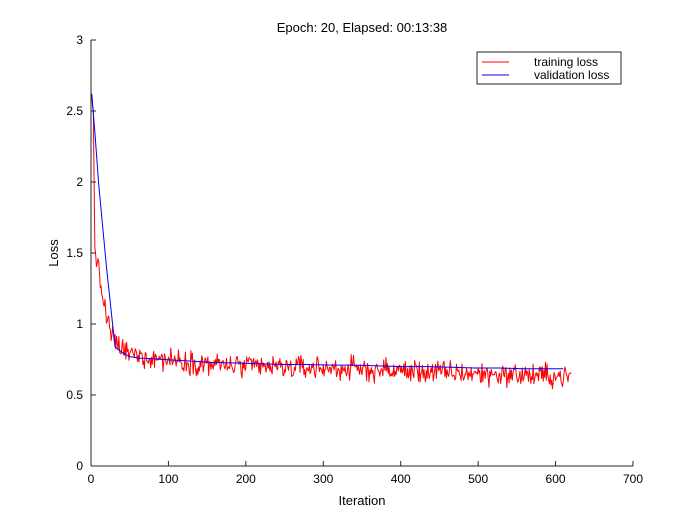 The image size is (700, 525). Describe the element at coordinates (362, 27) in the screenshot. I see `chart-title: Epoch: 20, Elapsed: 00:13:38` at that location.